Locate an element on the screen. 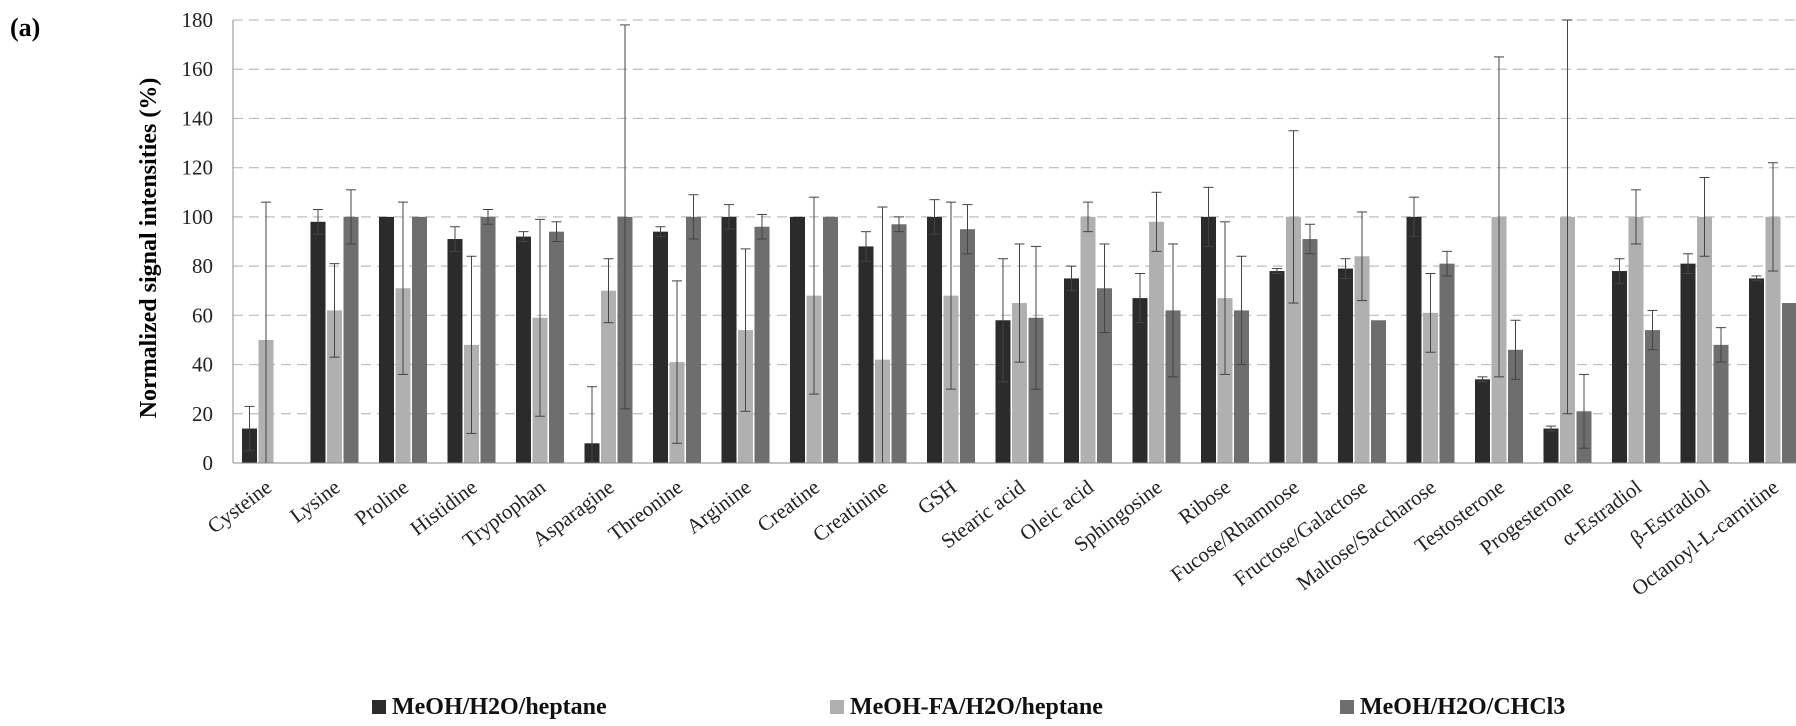  bar-meoh-h2o-chcl3-gsh is located at coordinates (967, 346).